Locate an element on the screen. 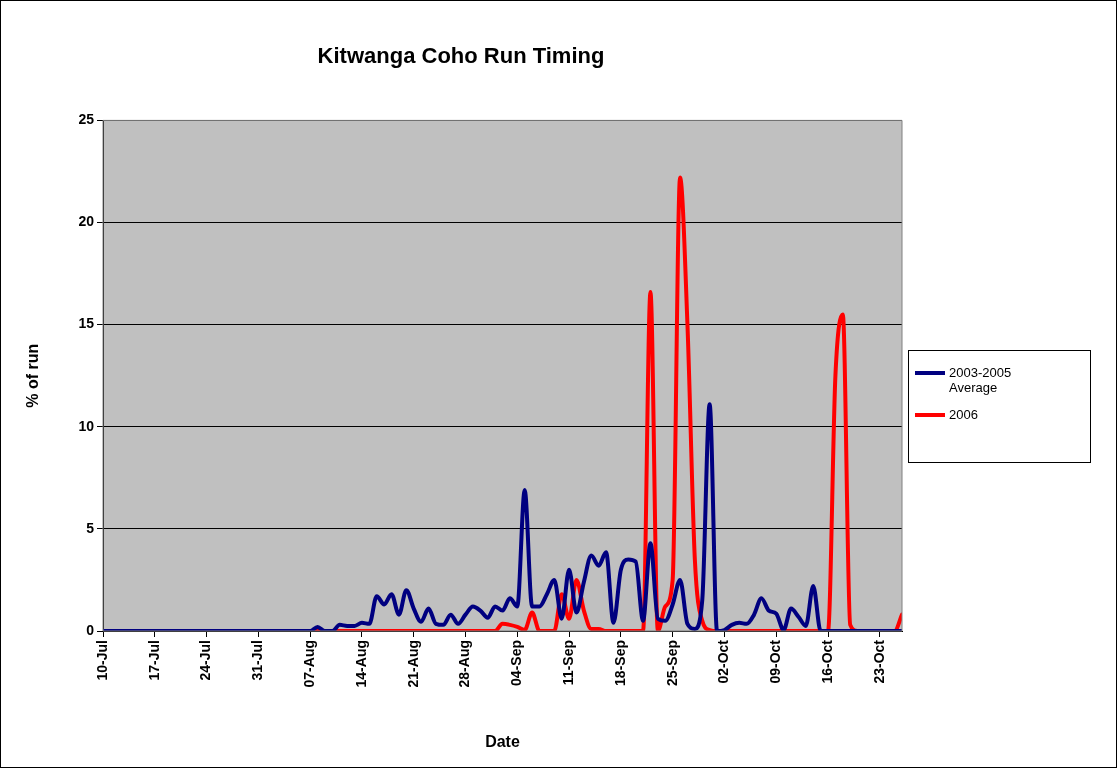  chart-title: Kitwanga Coho Run Timing is located at coordinates (461, 56).